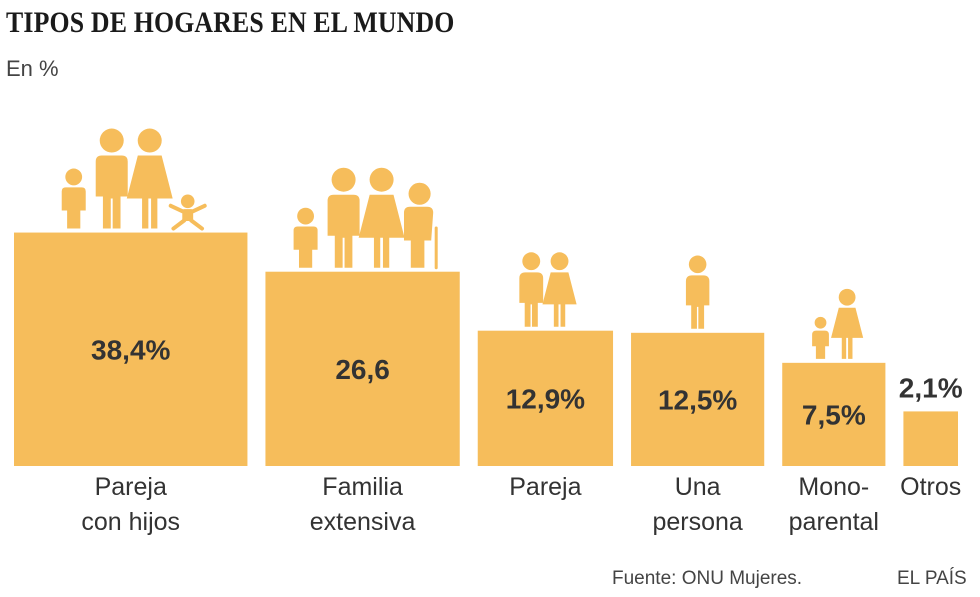  I want to click on category-label-1-line-2: con hijos, so click(130, 522).